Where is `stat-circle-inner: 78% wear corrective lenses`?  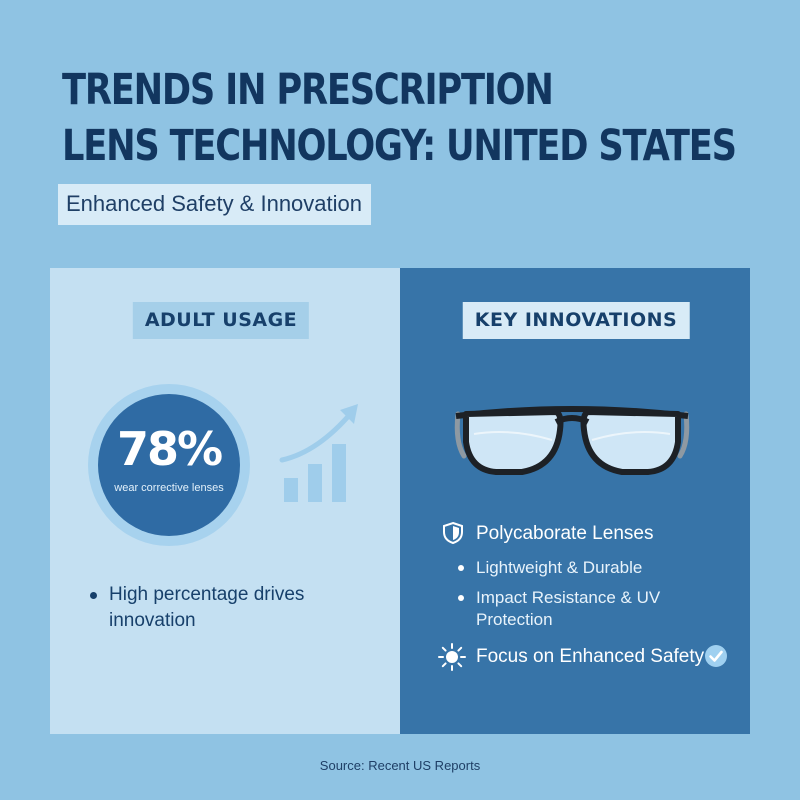
stat-circle-inner: 78% wear corrective lenses is located at coordinates (169, 465).